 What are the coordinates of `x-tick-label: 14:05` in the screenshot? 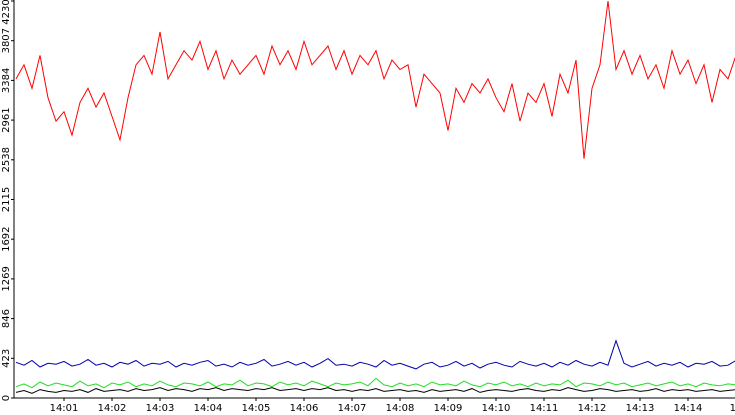 It's located at (256, 408).